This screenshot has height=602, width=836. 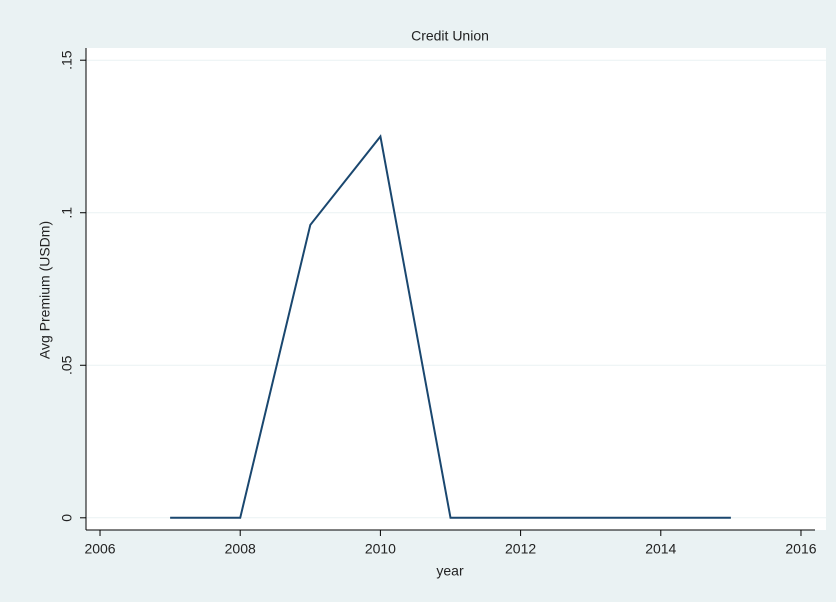 What do you see at coordinates (67, 60) in the screenshot?
I see `y-tick-label: .15` at bounding box center [67, 60].